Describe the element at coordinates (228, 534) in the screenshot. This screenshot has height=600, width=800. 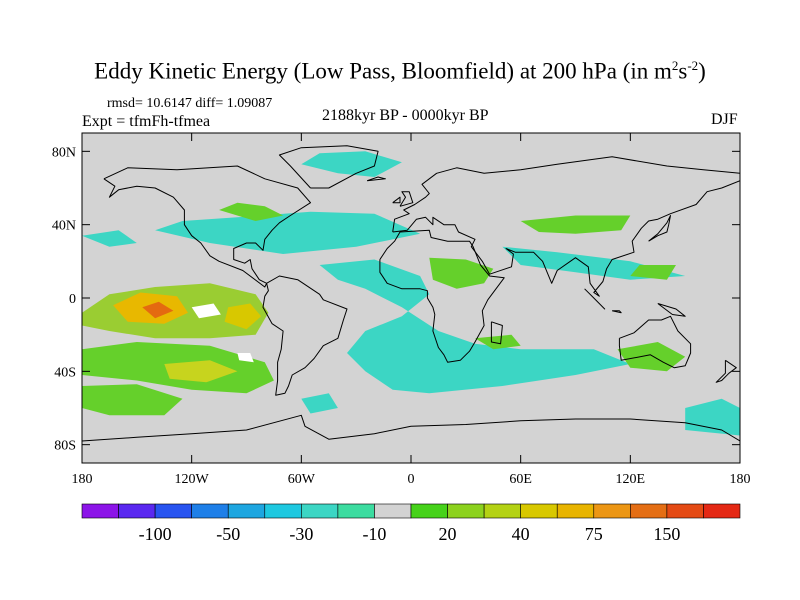
I see `colorbar-label: -50` at that location.